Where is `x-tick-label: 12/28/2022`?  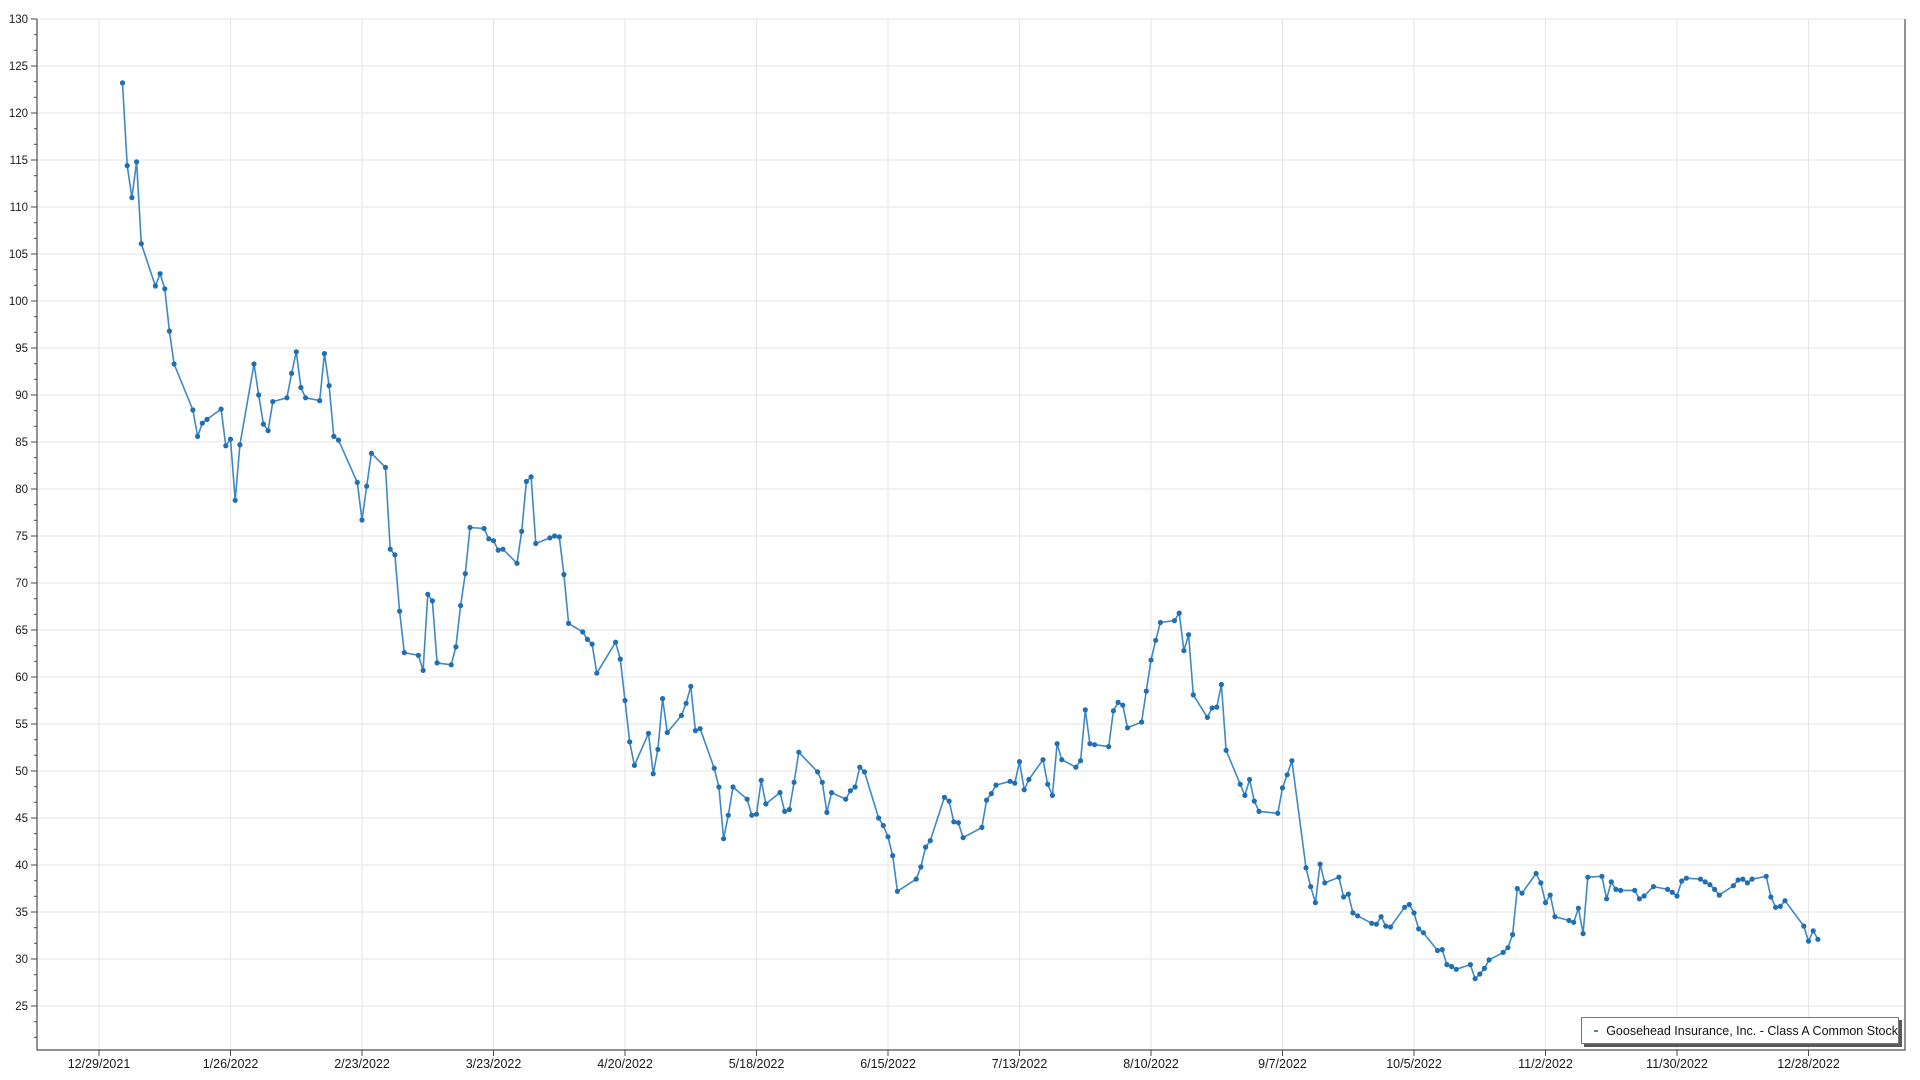
x-tick-label: 12/28/2022 is located at coordinates (1808, 1064).